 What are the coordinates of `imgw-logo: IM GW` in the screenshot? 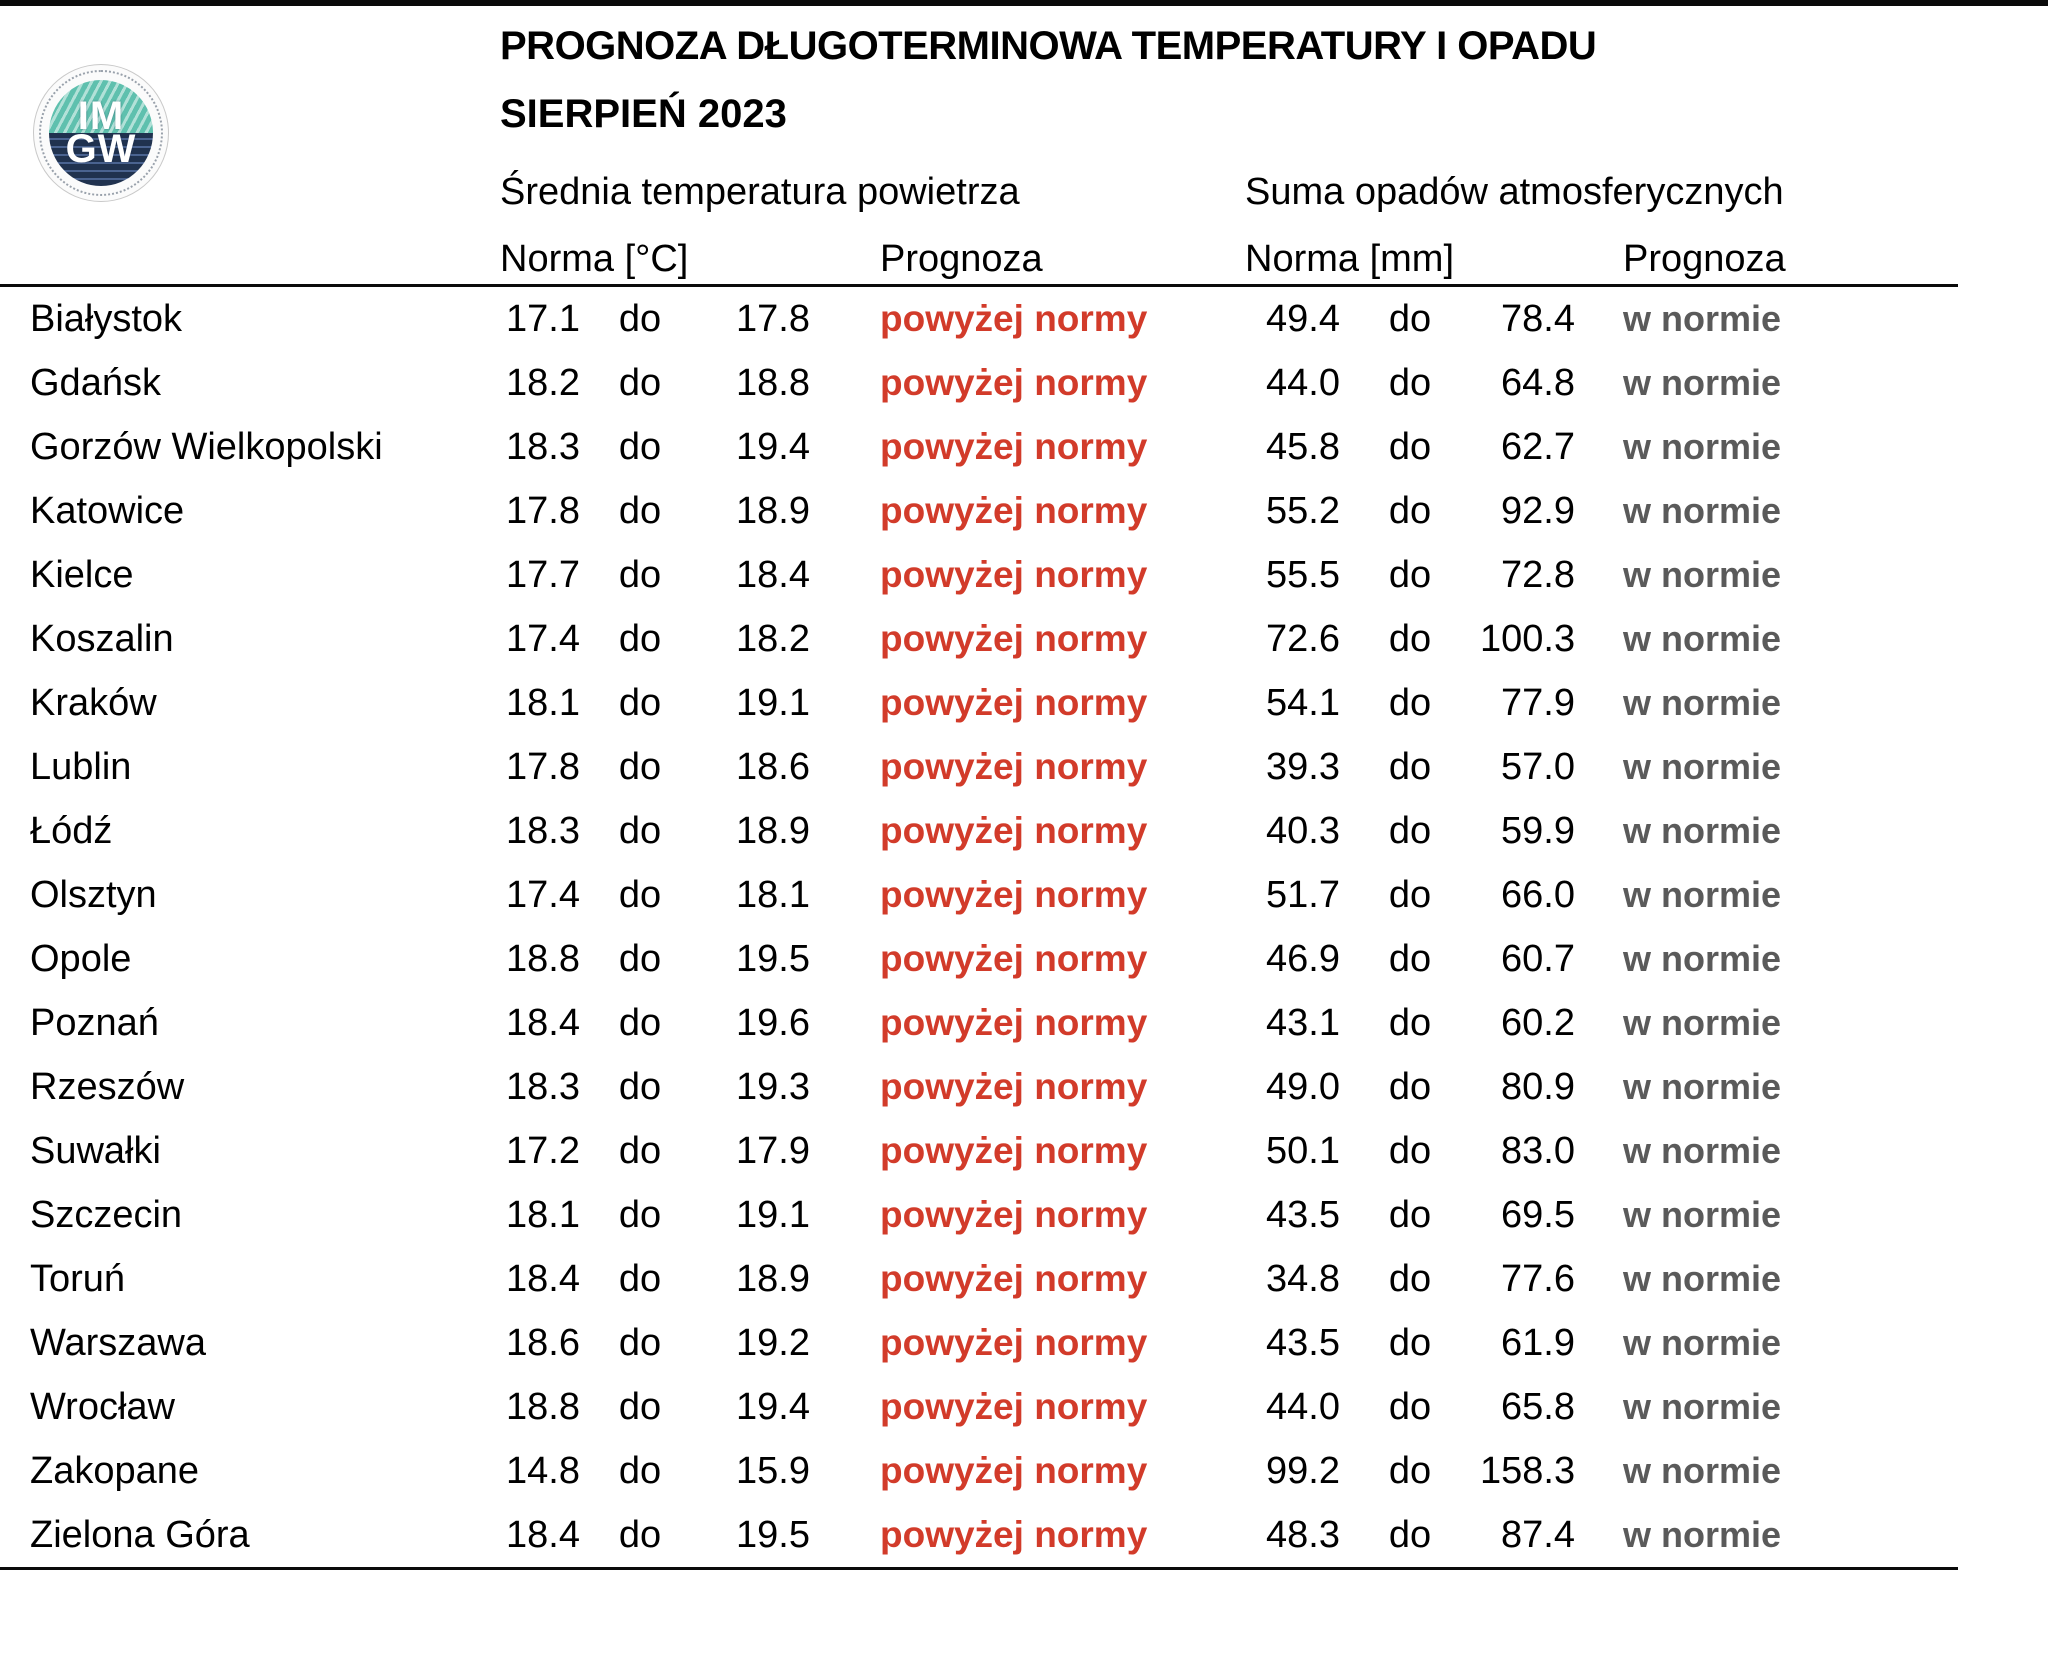 It's located at (101, 133).